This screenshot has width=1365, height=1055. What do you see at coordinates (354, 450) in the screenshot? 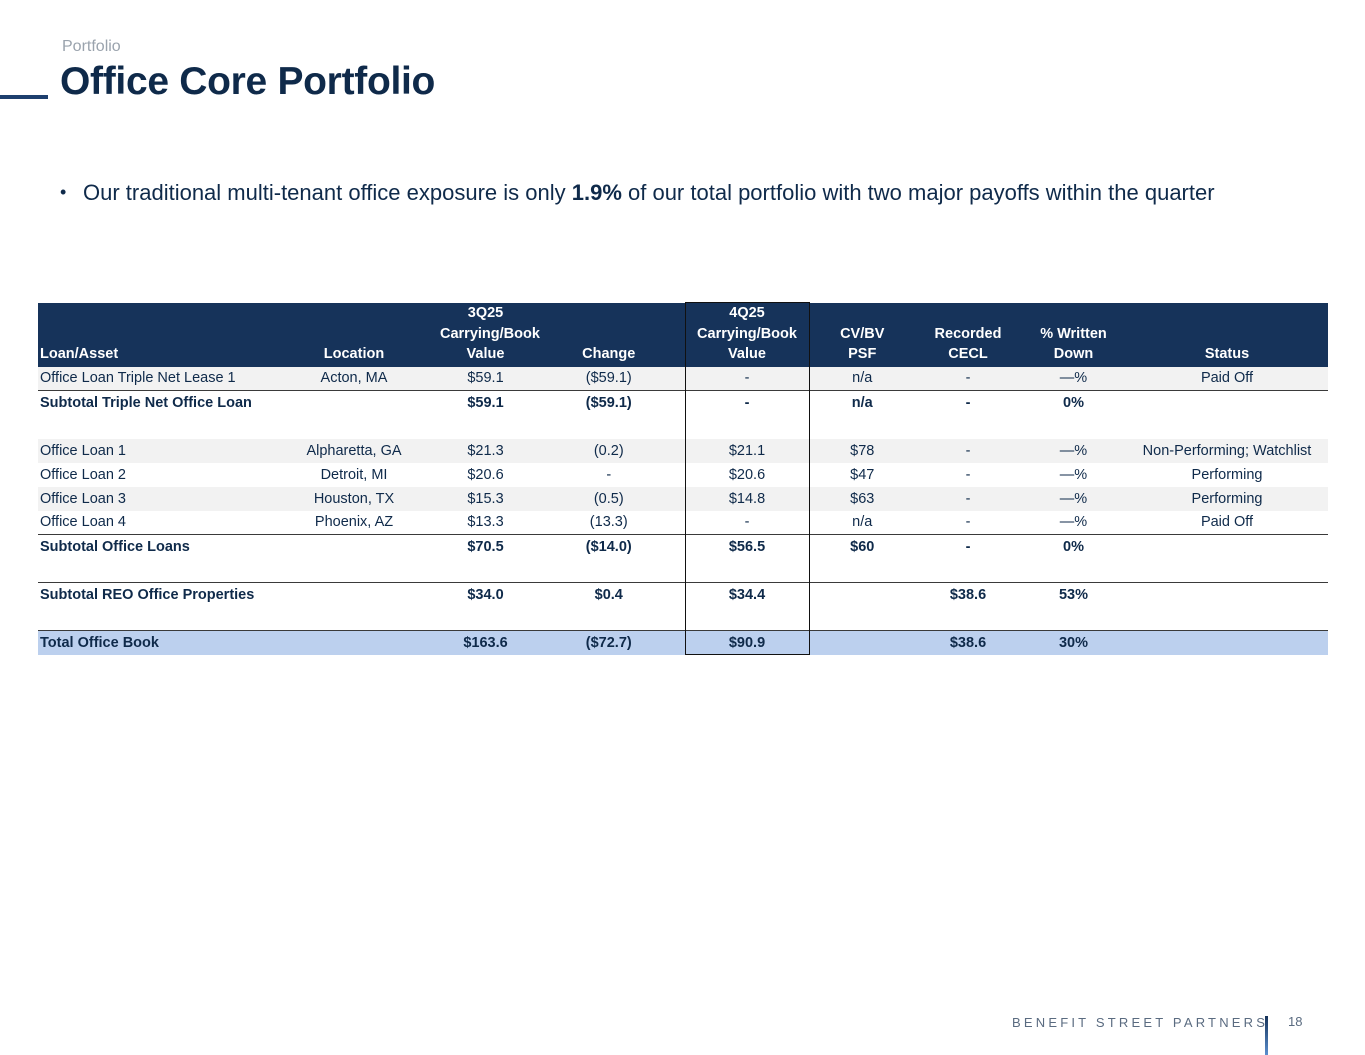
I see `cell-location: Alpharetta, GA` at bounding box center [354, 450].